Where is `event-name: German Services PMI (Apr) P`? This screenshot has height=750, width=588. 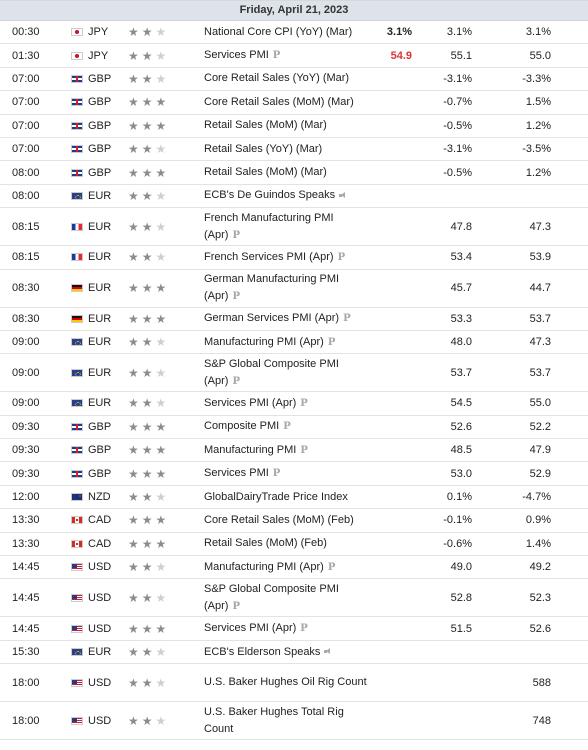
event-name: German Services PMI (Apr) P is located at coordinates (283, 318).